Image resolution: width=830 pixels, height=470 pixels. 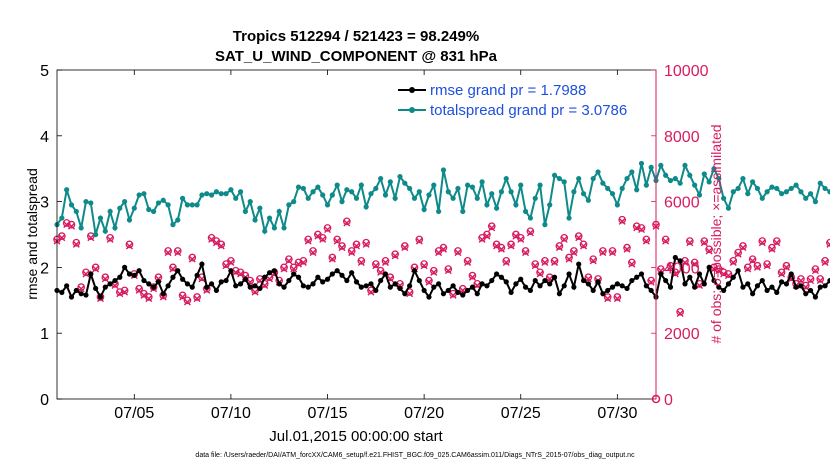 I want to click on y-tick-label-left: 1, so click(x=44, y=334).